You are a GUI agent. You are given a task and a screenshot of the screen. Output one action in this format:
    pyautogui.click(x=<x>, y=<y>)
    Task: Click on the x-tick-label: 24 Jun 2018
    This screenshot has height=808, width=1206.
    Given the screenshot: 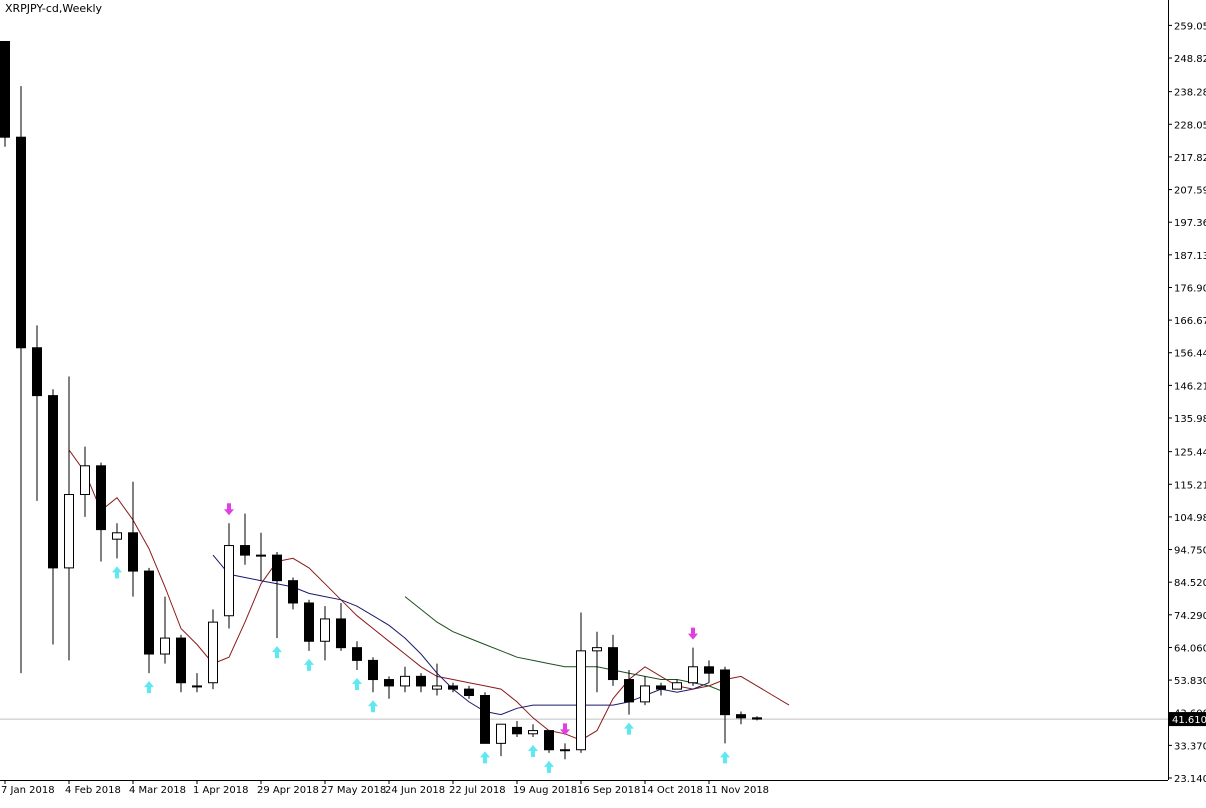 What is the action you would take?
    pyautogui.click(x=415, y=790)
    